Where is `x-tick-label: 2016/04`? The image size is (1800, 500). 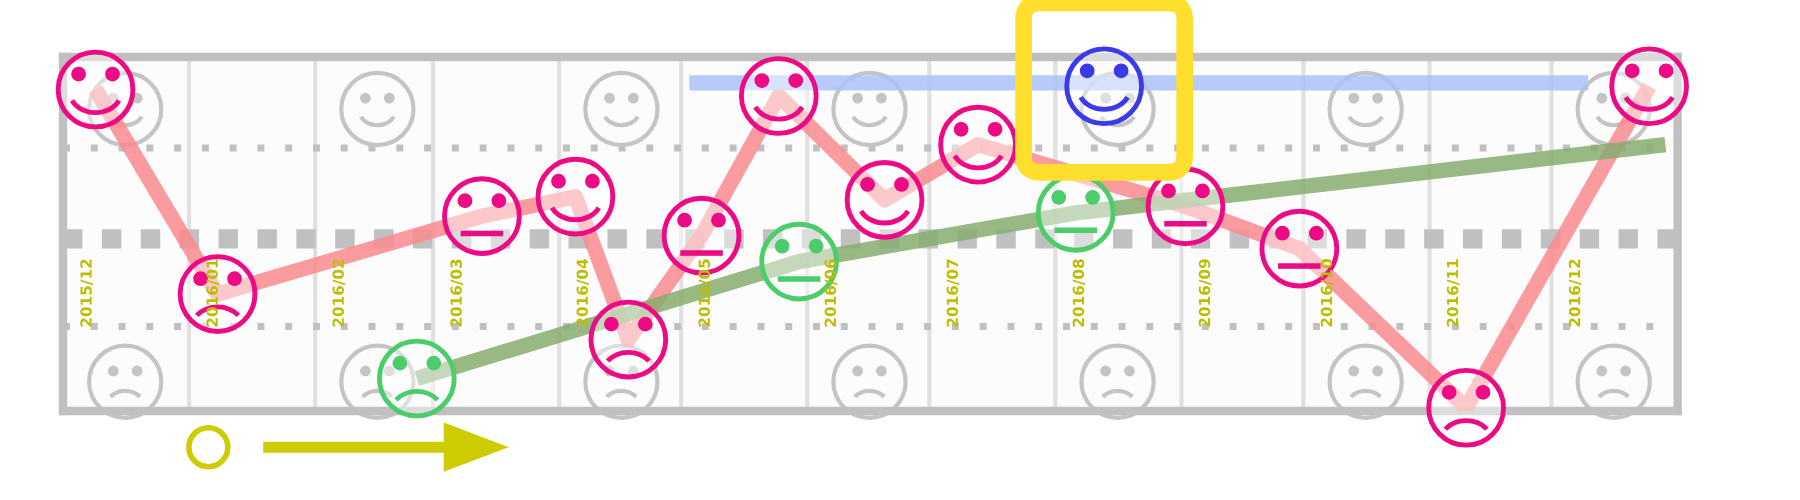
x-tick-label: 2016/04 is located at coordinates (583, 293).